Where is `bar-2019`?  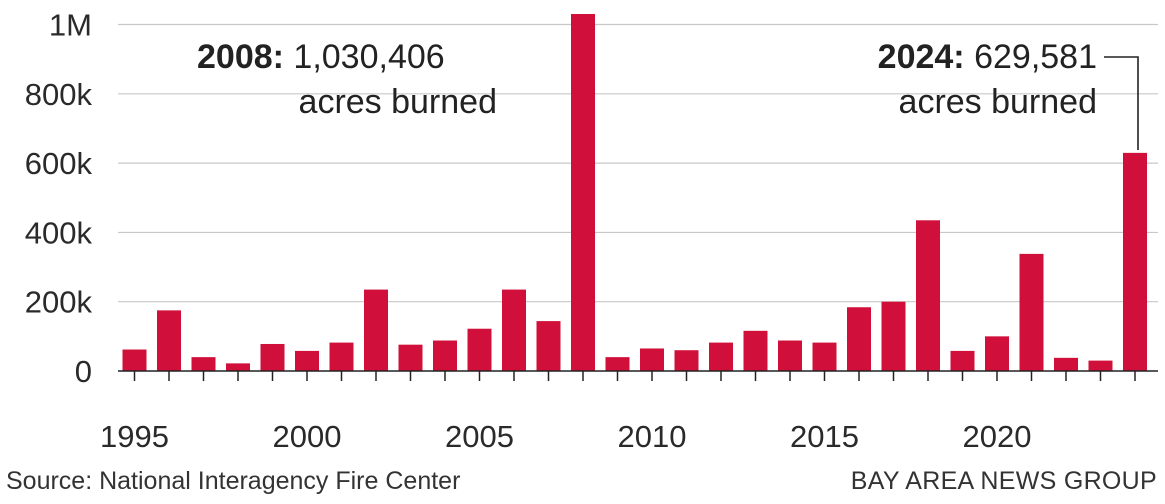
bar-2019 is located at coordinates (962, 360).